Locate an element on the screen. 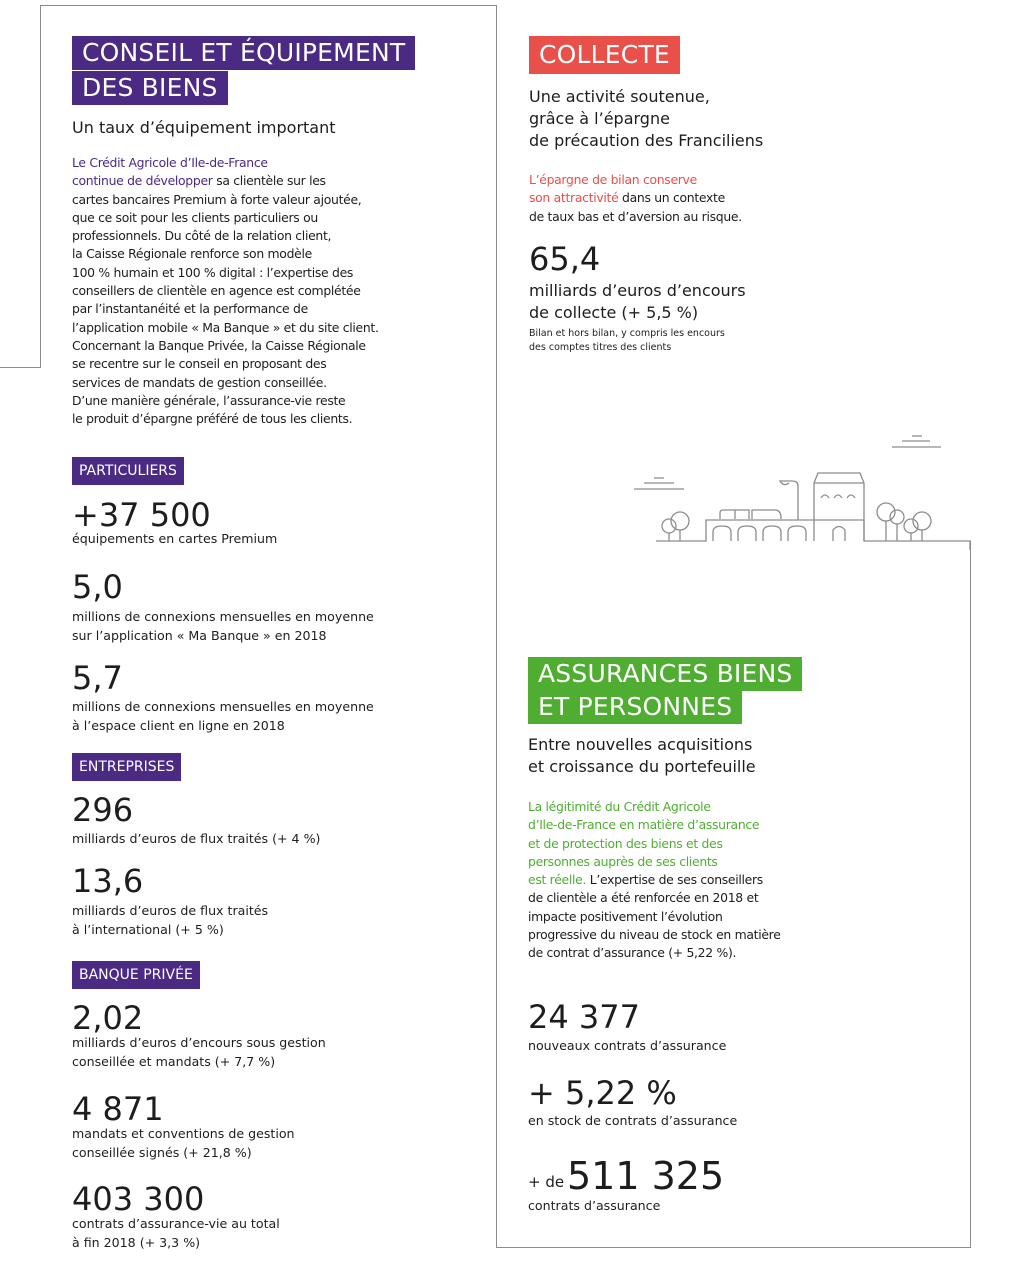  stat-label: en stock de contrats d’assurance is located at coordinates (633, 1120).